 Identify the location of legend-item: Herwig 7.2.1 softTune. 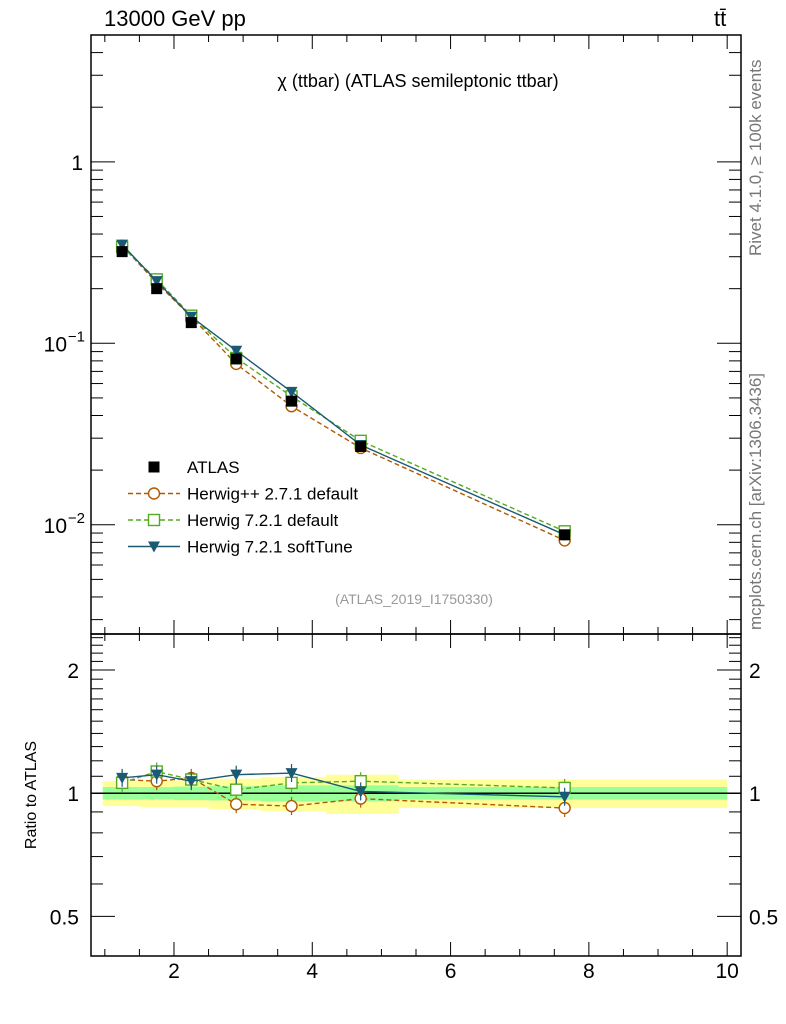
(240, 547).